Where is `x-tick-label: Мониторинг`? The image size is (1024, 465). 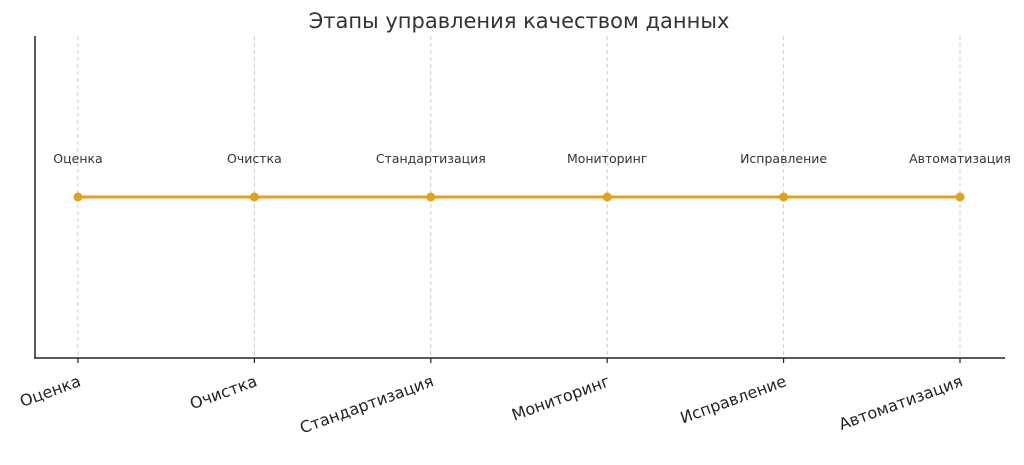 x-tick-label: Мониторинг is located at coordinates (560, 397).